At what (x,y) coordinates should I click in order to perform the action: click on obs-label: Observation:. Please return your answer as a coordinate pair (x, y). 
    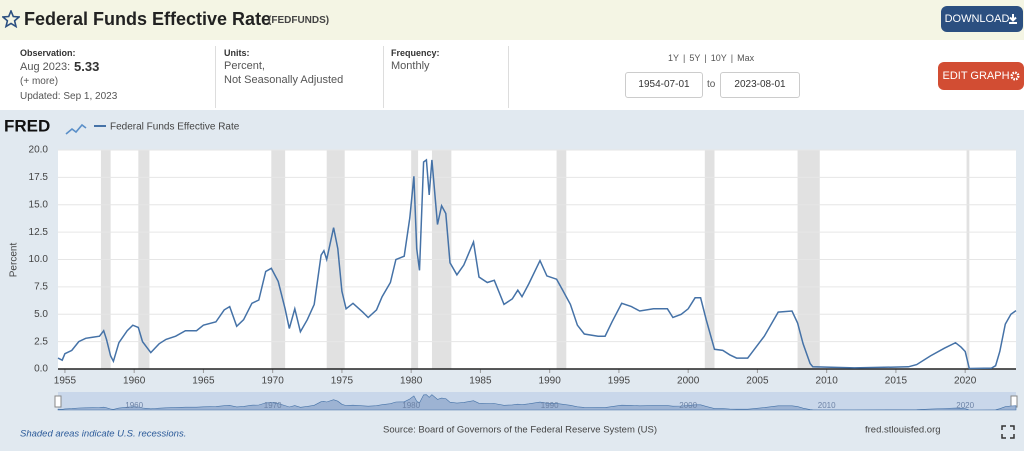
    Looking at the image, I should click on (48, 53).